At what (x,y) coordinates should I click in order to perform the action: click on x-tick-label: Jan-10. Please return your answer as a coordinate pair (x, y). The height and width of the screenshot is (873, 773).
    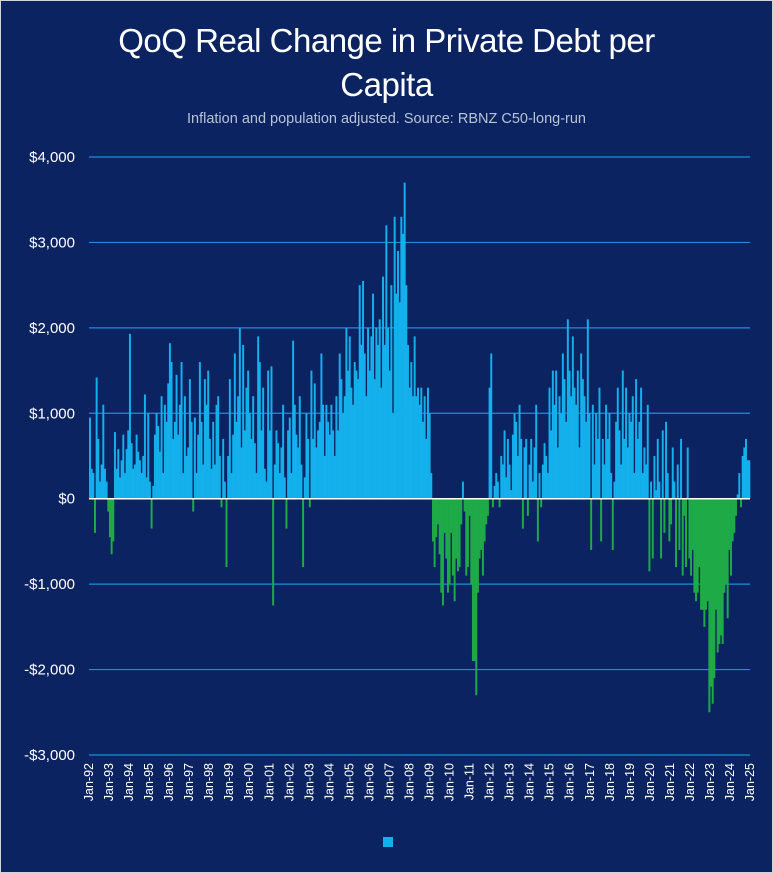
    Looking at the image, I should click on (450, 782).